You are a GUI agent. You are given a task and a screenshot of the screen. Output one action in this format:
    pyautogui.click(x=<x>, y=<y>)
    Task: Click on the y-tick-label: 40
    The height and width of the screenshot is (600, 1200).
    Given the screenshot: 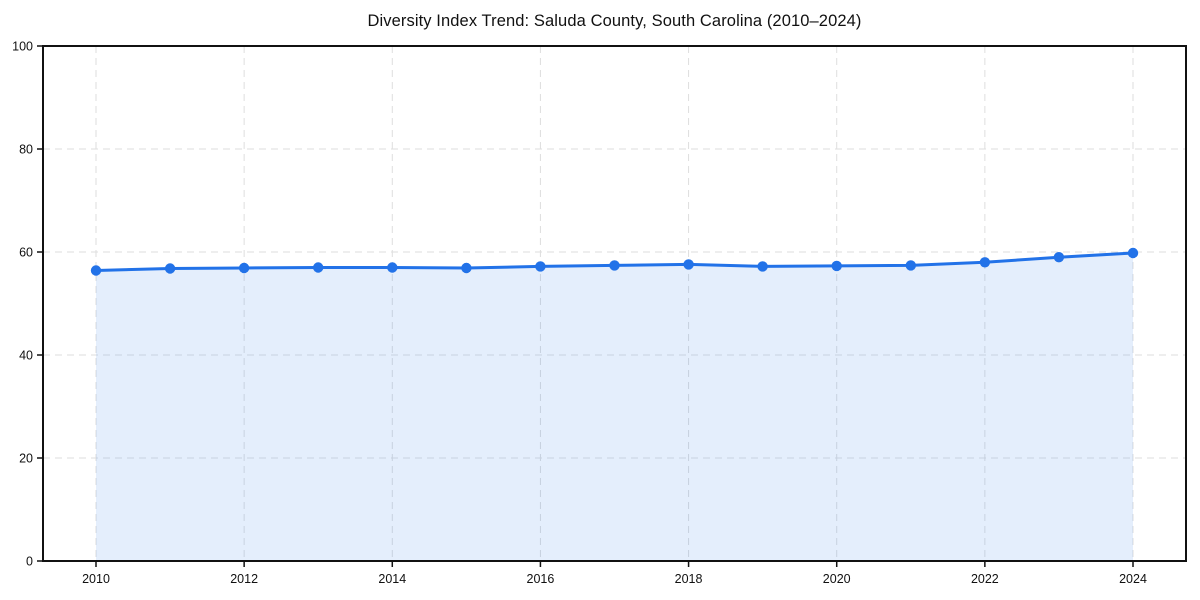 What is the action you would take?
    pyautogui.click(x=26, y=355)
    